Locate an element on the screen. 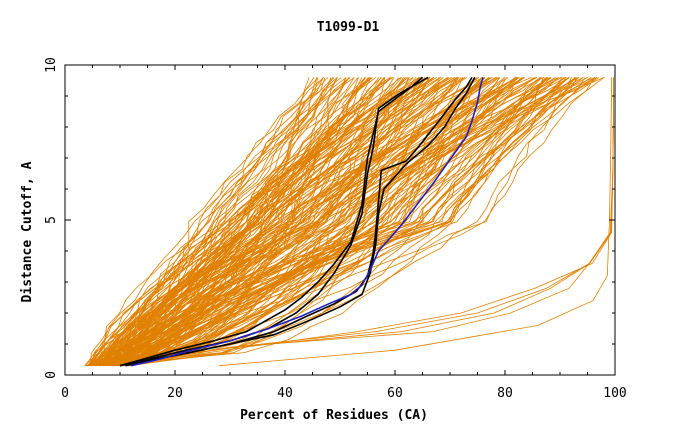 The width and height of the screenshot is (680, 440). x-tick-label: 20 is located at coordinates (175, 393).